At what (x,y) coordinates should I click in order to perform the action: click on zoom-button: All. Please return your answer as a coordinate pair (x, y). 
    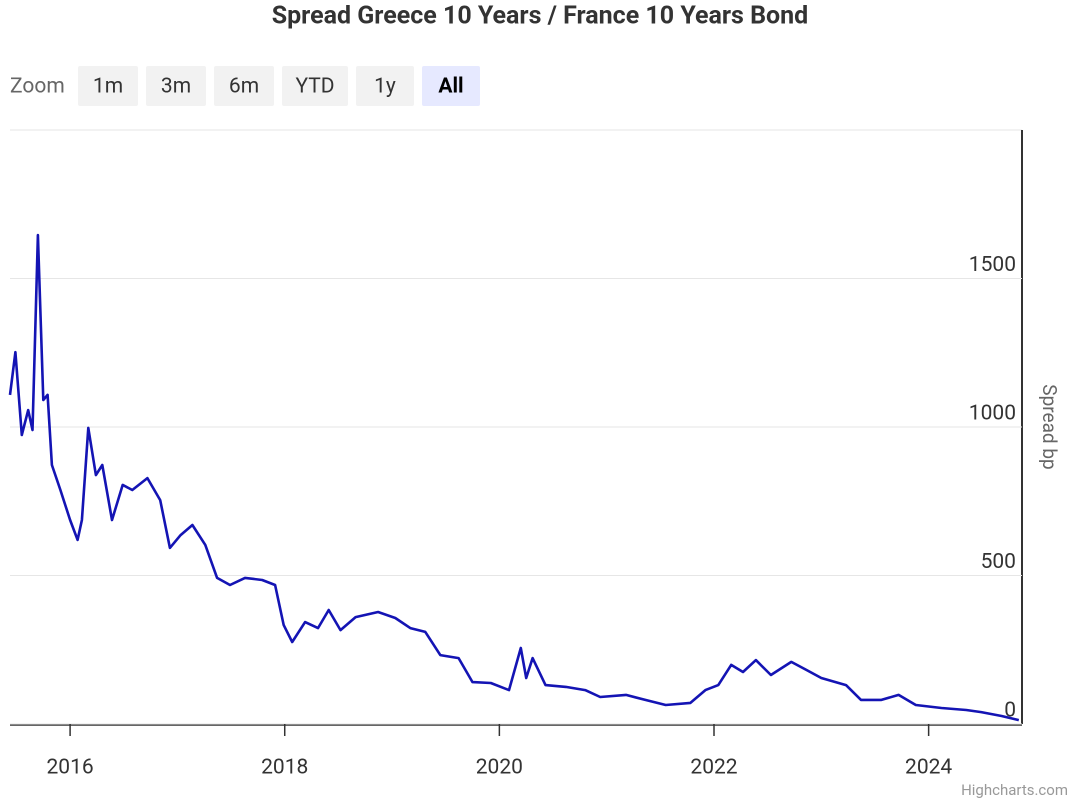
    Looking at the image, I should click on (451, 86).